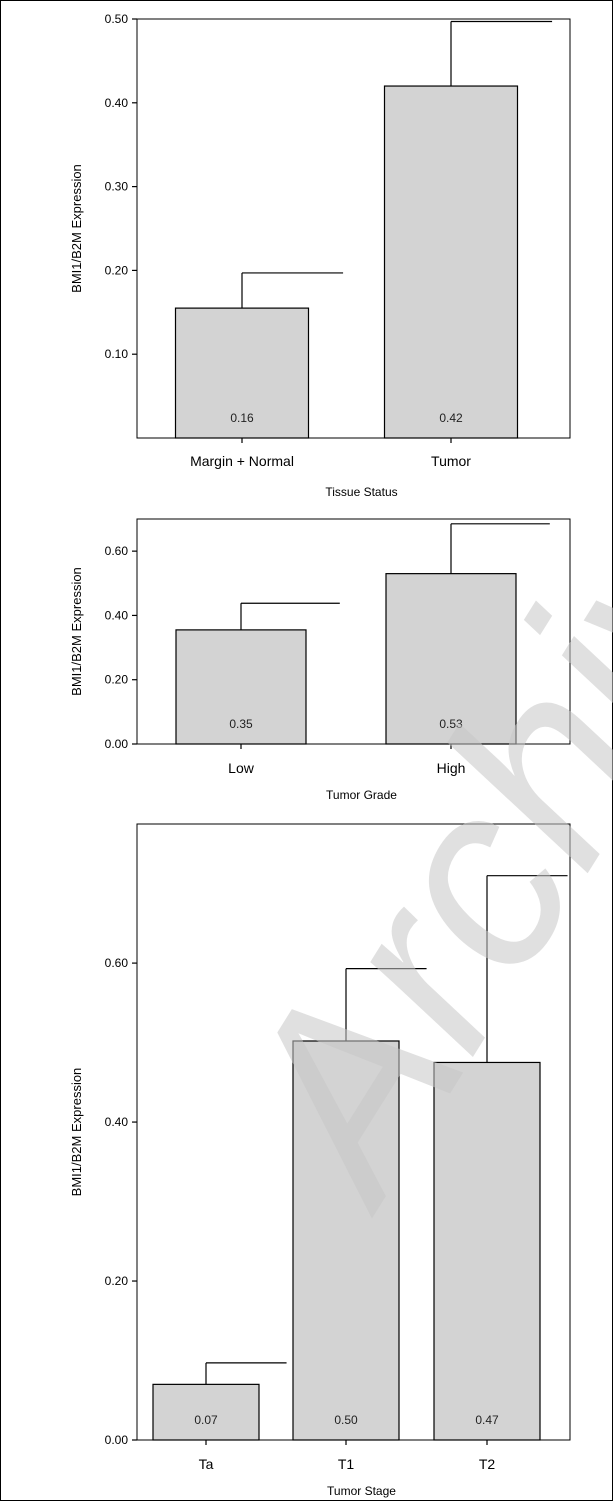 Image resolution: width=613 pixels, height=1502 pixels. Describe the element at coordinates (361, 1491) in the screenshot. I see `x-axis-label: Tumor Stage` at that location.